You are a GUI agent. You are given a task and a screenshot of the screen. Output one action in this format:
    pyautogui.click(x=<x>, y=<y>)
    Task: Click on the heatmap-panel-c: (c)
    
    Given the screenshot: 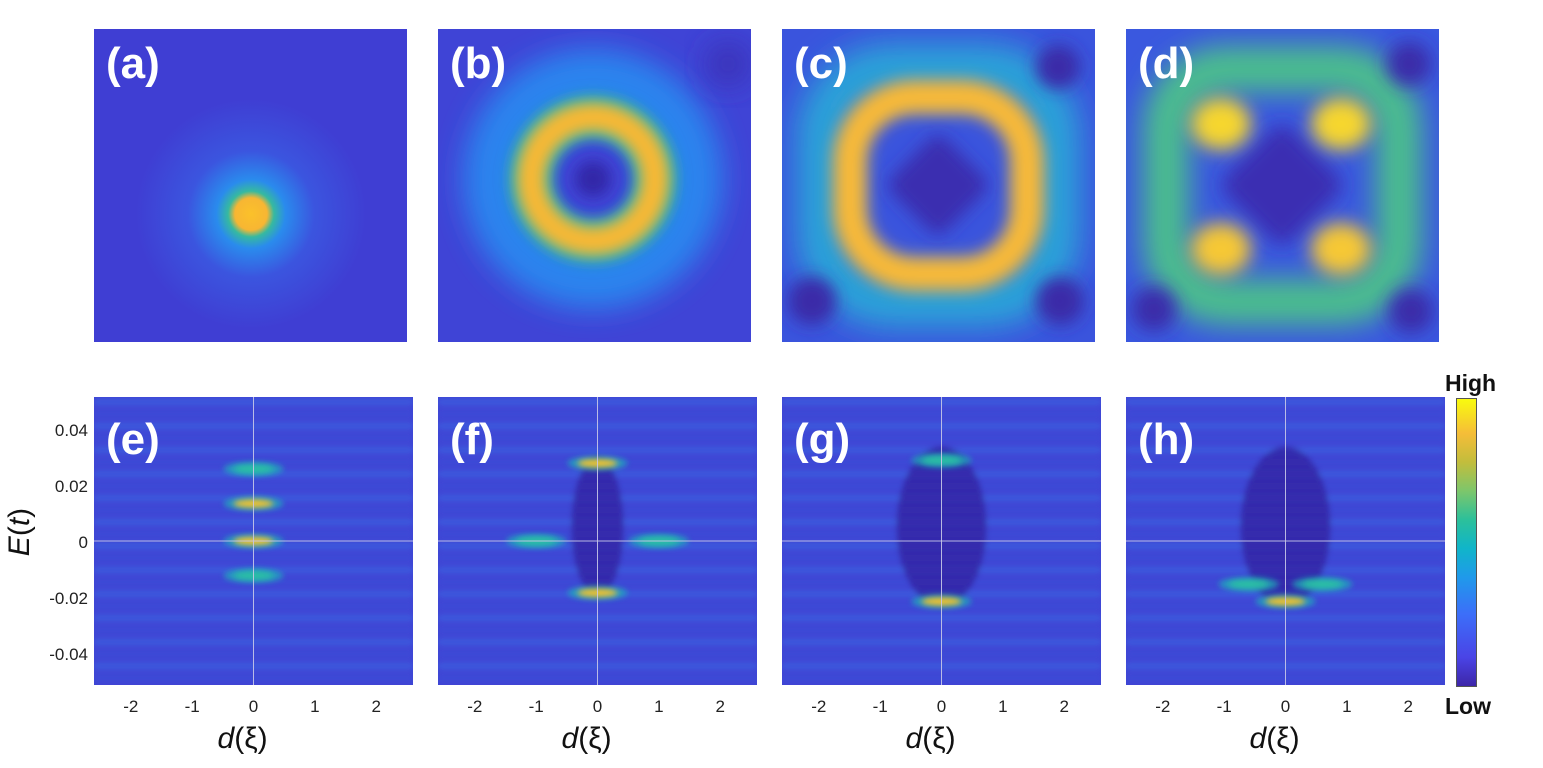 What is the action you would take?
    pyautogui.click(x=938, y=185)
    